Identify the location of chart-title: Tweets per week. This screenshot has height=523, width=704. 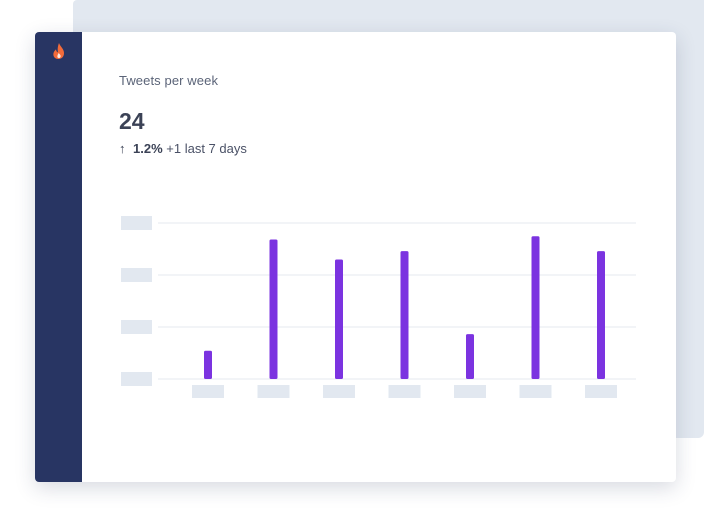
(169, 80).